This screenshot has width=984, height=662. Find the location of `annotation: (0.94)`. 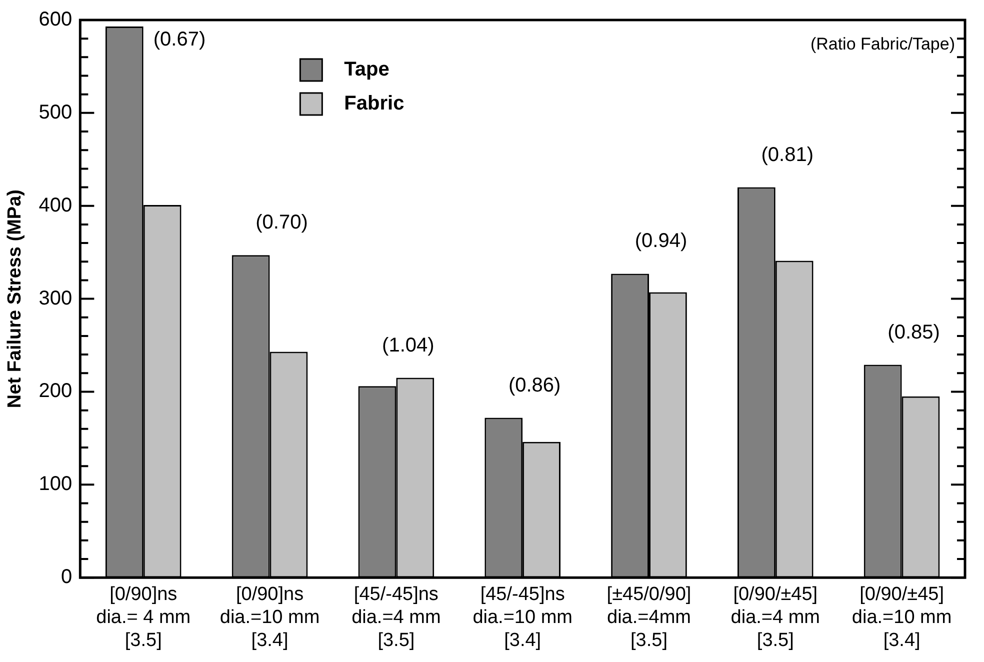

annotation: (0.94) is located at coordinates (661, 241).